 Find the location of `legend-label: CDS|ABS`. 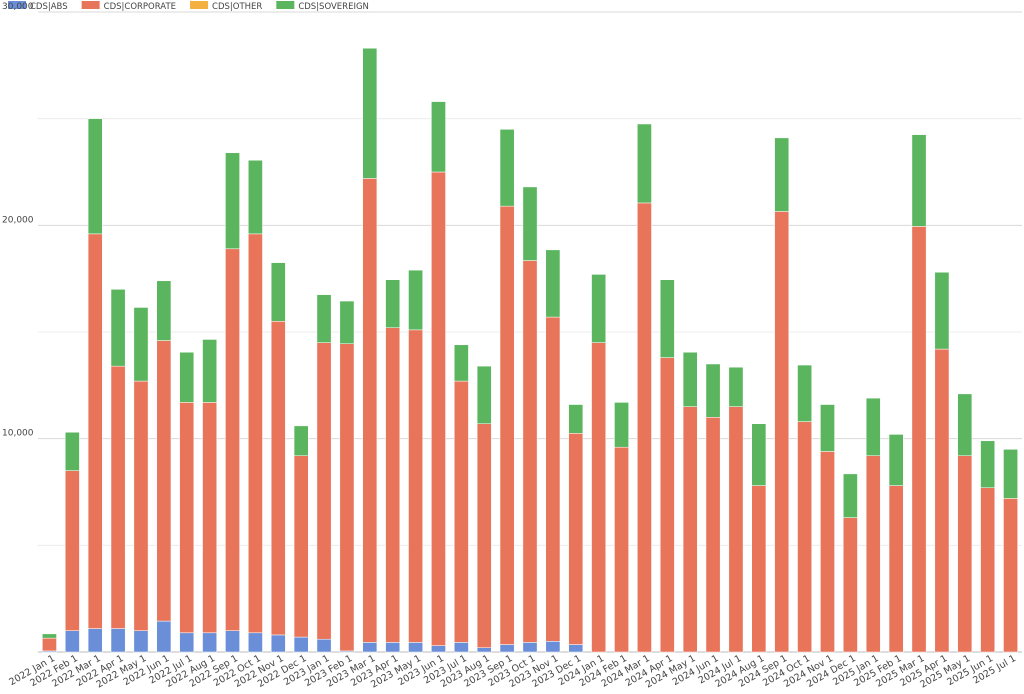

legend-label: CDS|ABS is located at coordinates (49, 7).